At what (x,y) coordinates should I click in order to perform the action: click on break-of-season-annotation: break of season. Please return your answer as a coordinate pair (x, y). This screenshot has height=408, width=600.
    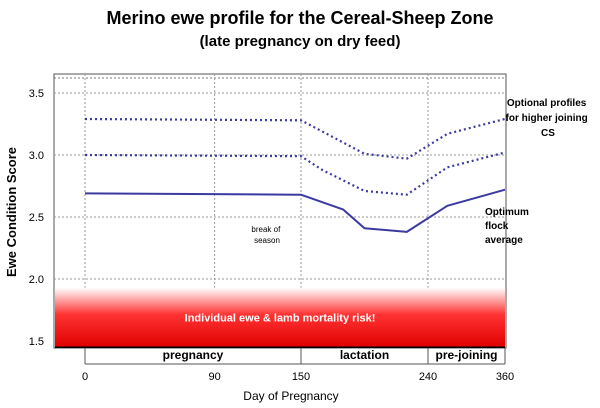
    Looking at the image, I should click on (266, 235).